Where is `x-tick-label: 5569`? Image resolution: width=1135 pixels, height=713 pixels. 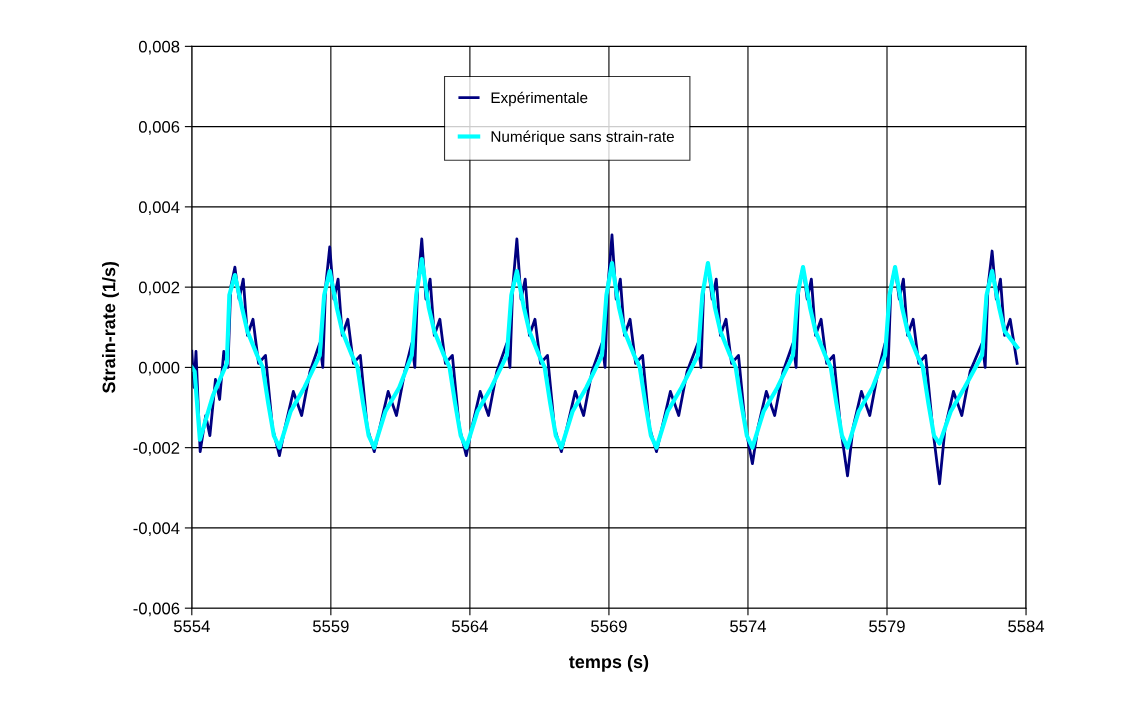 x-tick-label: 5569 is located at coordinates (609, 626).